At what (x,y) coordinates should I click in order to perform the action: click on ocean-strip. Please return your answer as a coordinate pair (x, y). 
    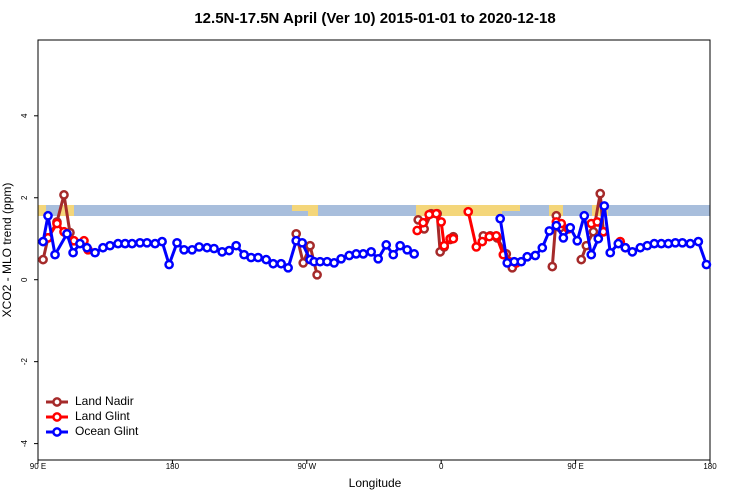
    Looking at the image, I should click on (374, 210).